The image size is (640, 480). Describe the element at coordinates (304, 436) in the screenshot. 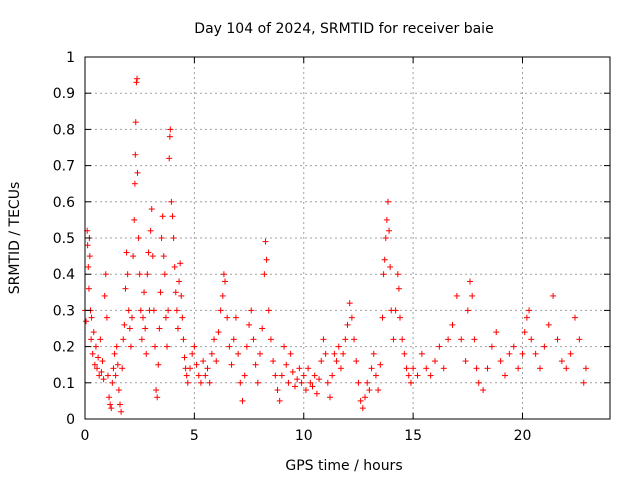

I see `x-tick-label: 10` at that location.